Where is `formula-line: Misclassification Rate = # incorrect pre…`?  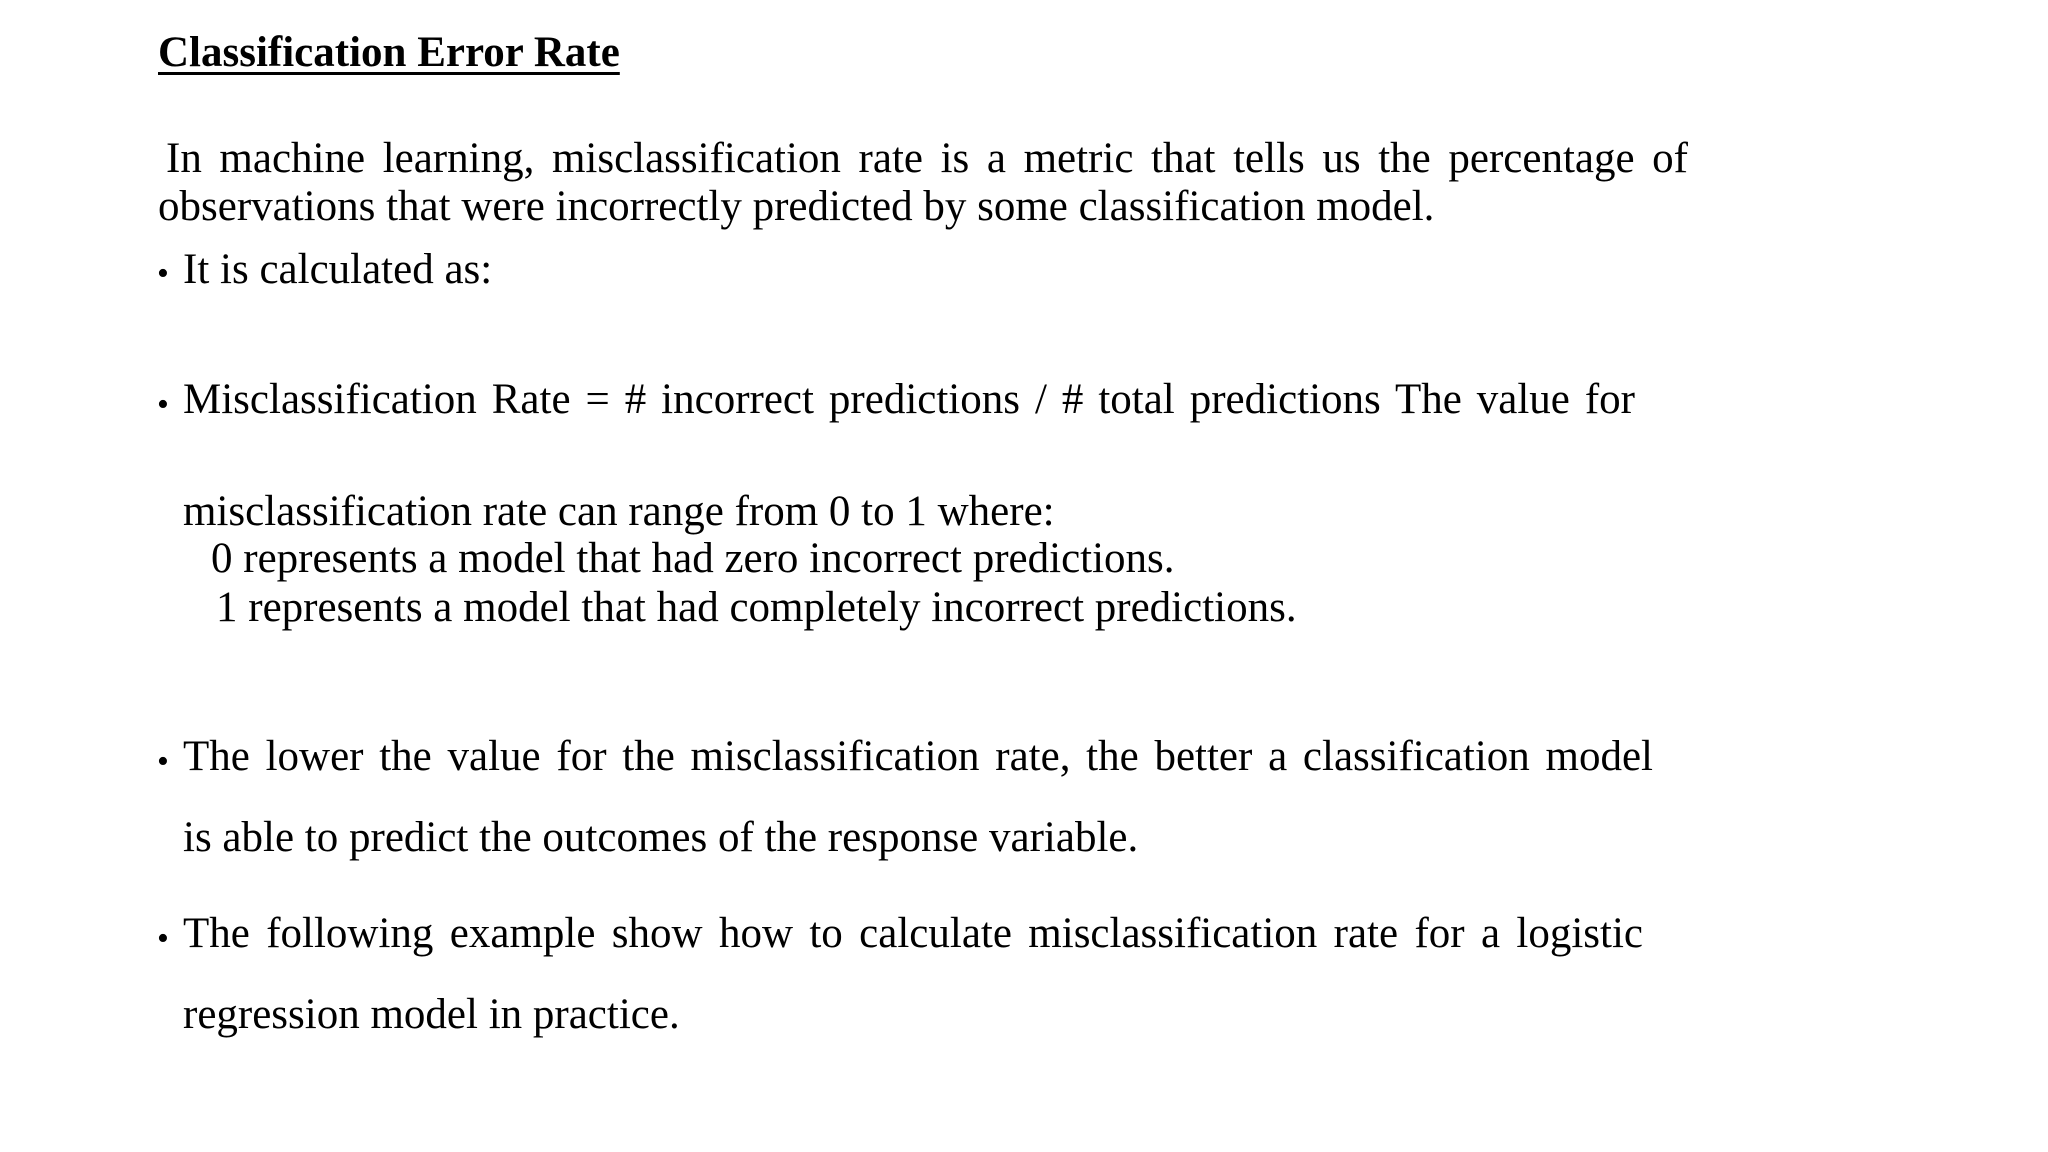 formula-line: Misclassification Rate = # incorrect pre… is located at coordinates (909, 399).